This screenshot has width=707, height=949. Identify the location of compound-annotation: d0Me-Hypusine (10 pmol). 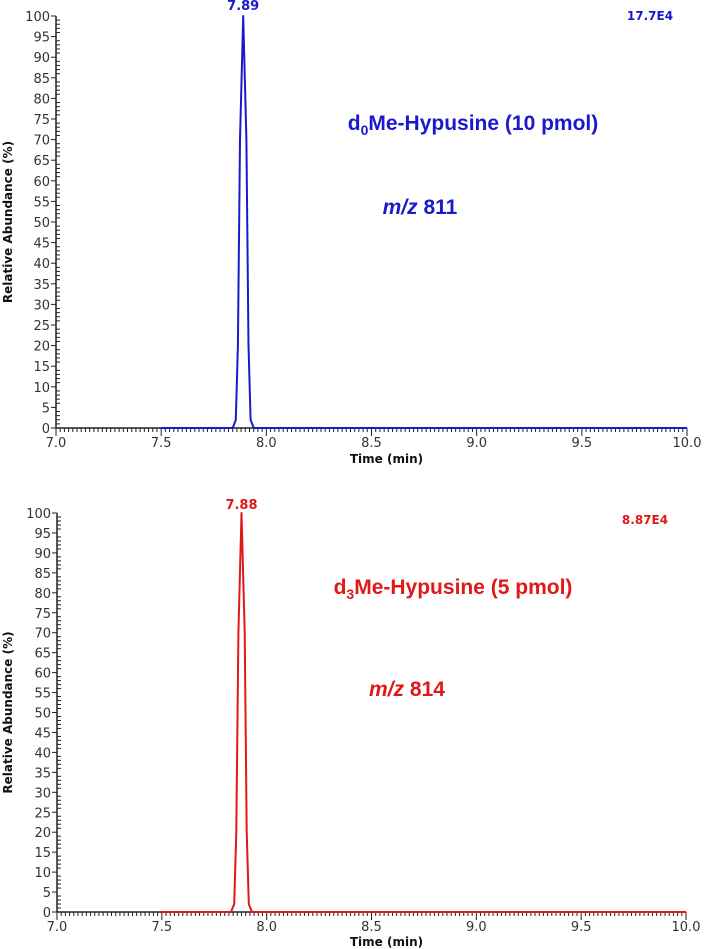
(473, 125).